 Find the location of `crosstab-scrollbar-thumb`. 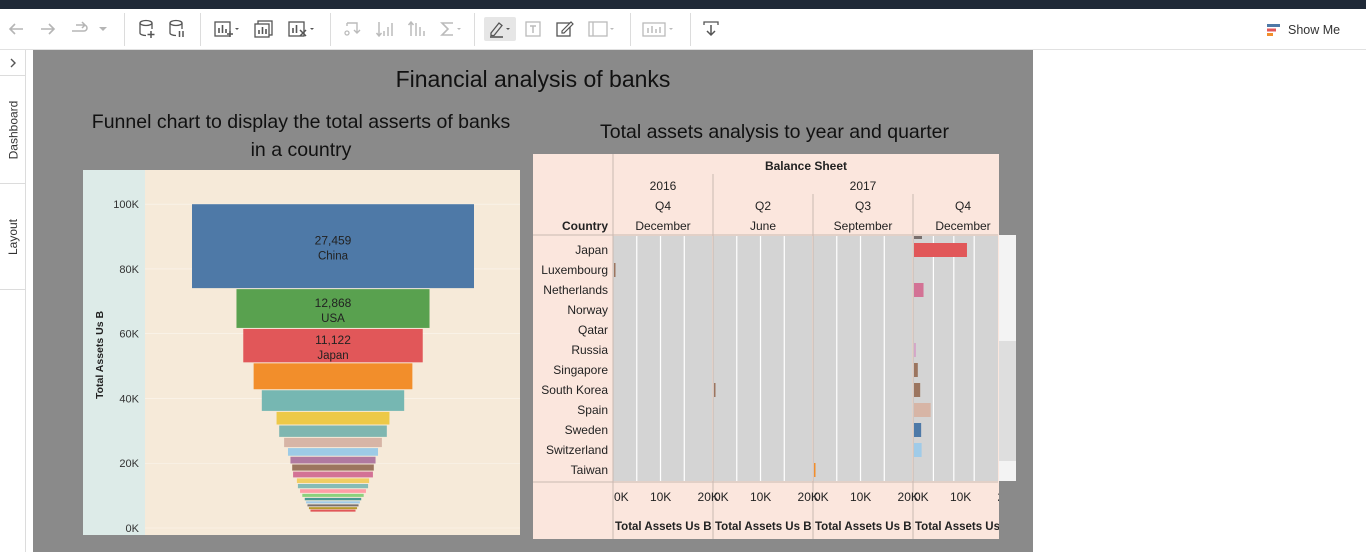

crosstab-scrollbar-thumb is located at coordinates (1007, 401).